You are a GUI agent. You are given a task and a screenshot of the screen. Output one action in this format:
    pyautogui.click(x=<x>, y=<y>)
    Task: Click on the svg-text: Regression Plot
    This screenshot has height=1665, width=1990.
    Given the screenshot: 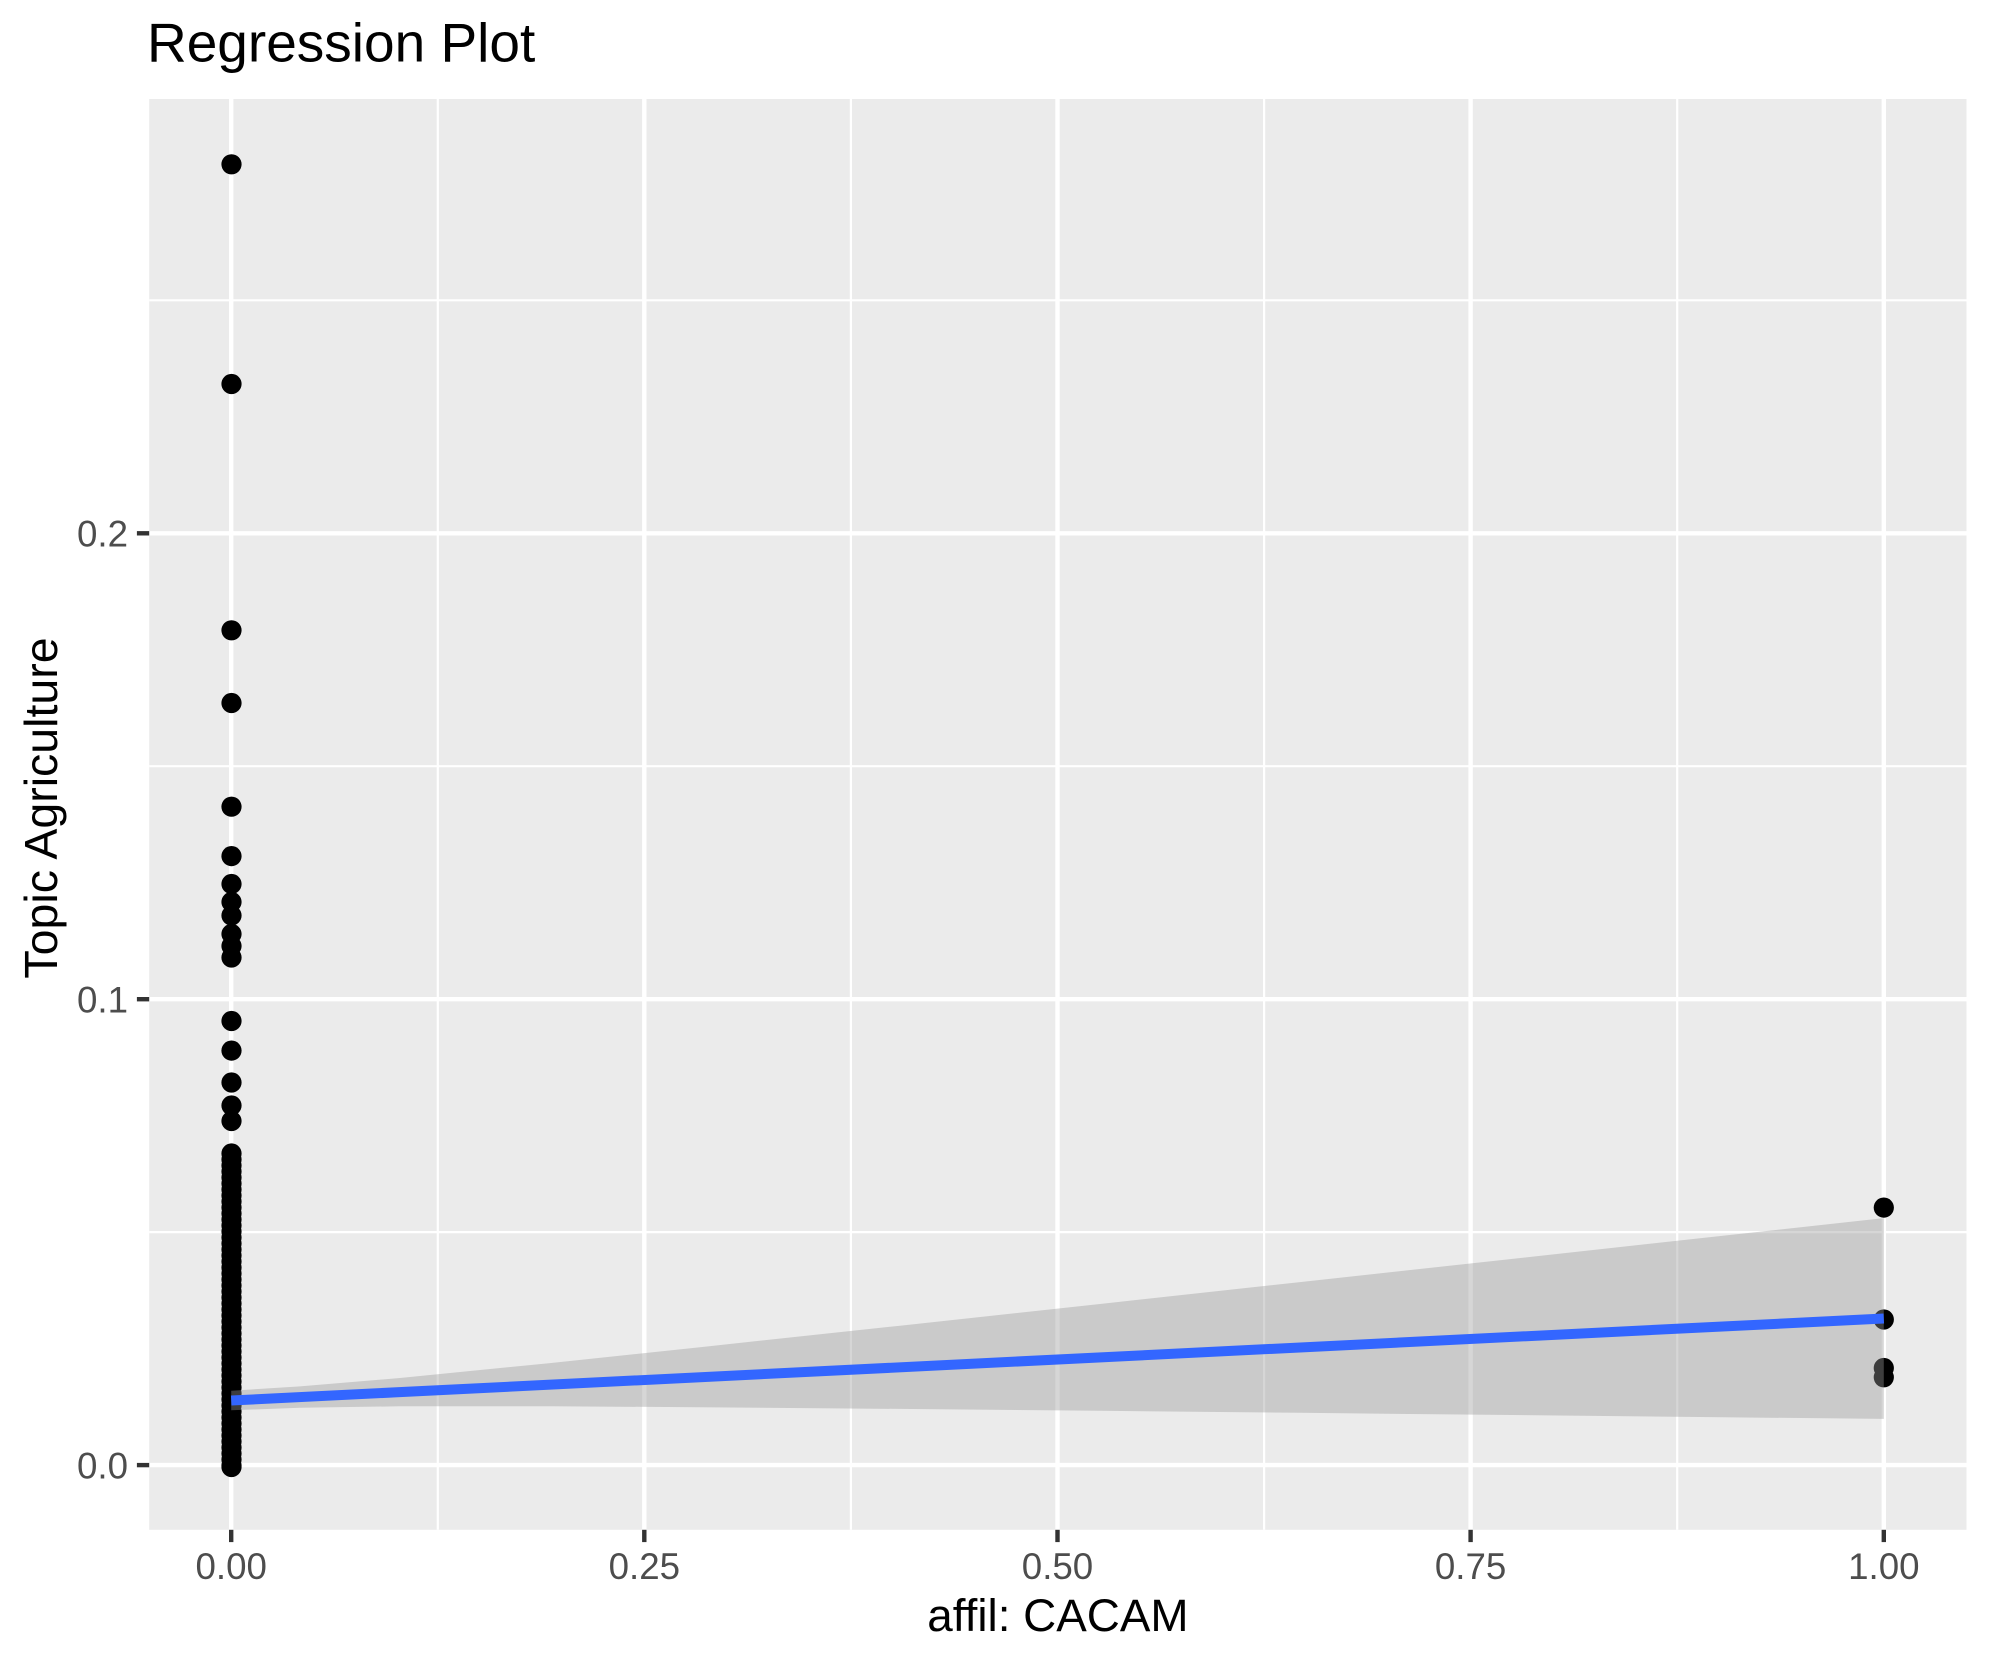 What is the action you would take?
    pyautogui.click(x=341, y=43)
    